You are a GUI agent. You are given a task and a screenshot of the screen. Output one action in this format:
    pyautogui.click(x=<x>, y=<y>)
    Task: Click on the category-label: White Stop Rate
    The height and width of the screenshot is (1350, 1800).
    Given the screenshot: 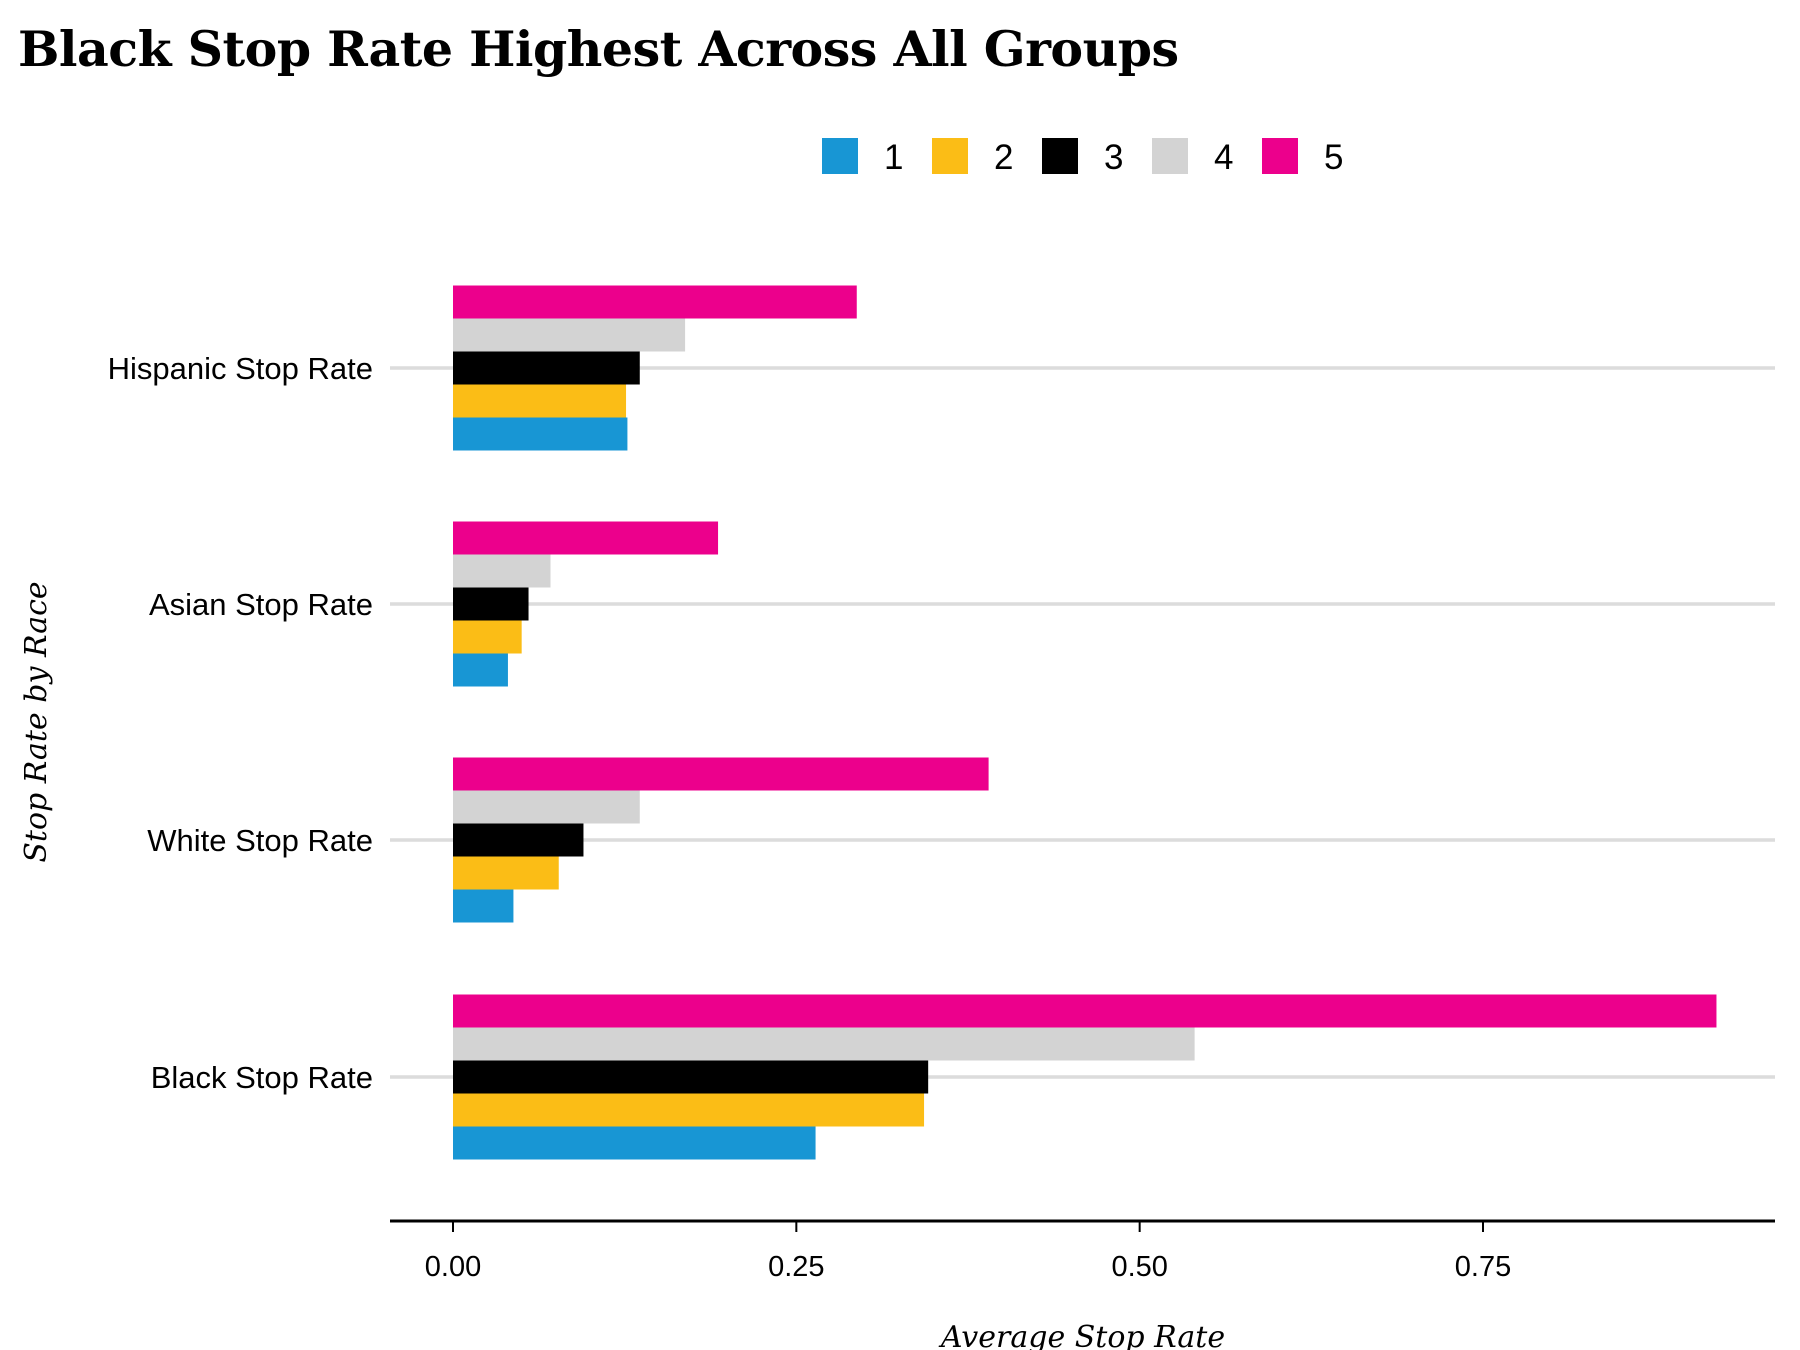 What is the action you would take?
    pyautogui.click(x=260, y=840)
    